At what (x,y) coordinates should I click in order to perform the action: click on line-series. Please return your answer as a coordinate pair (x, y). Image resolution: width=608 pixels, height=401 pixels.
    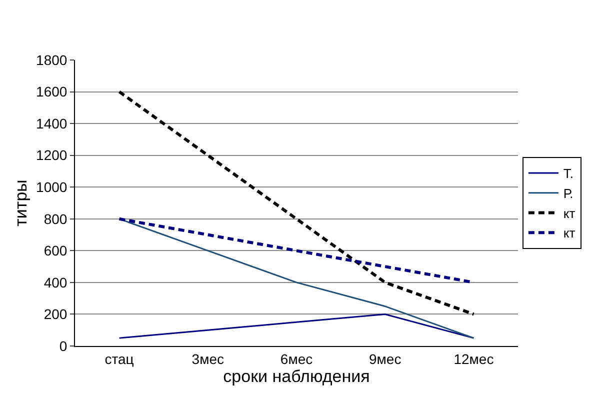
    Looking at the image, I should click on (296, 326).